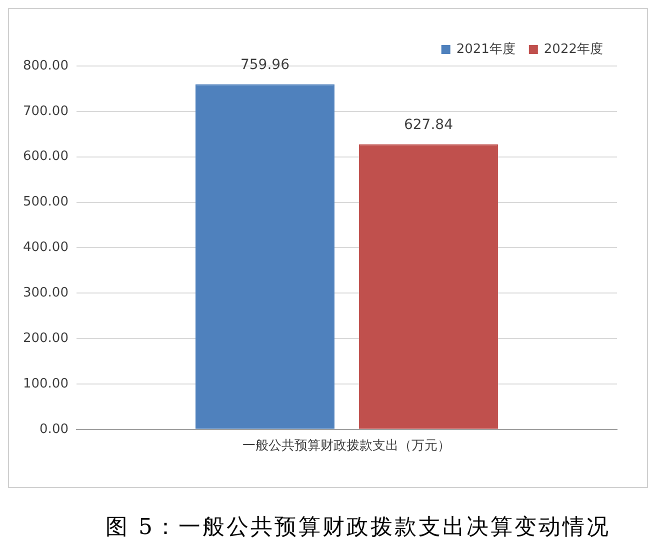 The width and height of the screenshot is (651, 551). Describe the element at coordinates (346, 446) in the screenshot. I see `x-tick-label: 一般公共预算财政拨款支出（万元）` at that location.